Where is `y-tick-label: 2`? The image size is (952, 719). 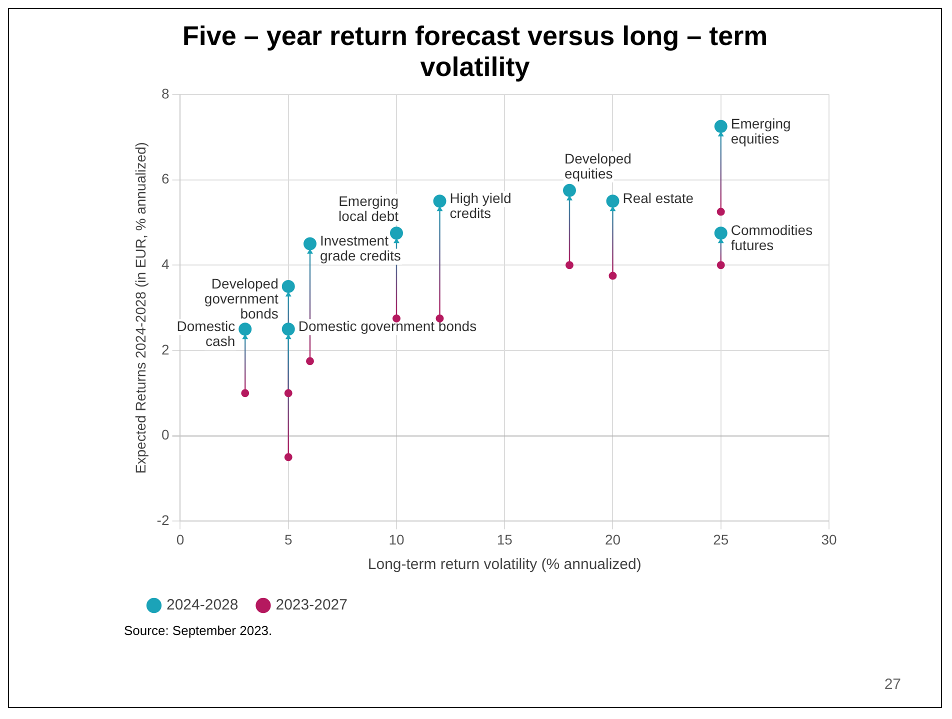 y-tick-label: 2 is located at coordinates (165, 349).